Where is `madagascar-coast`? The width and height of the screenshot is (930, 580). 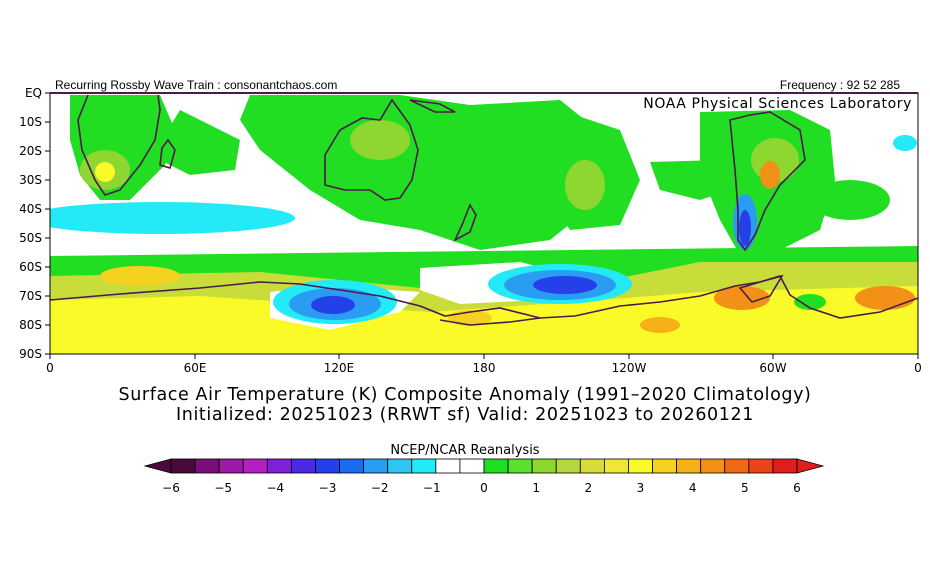
madagascar-coast is located at coordinates (167, 154).